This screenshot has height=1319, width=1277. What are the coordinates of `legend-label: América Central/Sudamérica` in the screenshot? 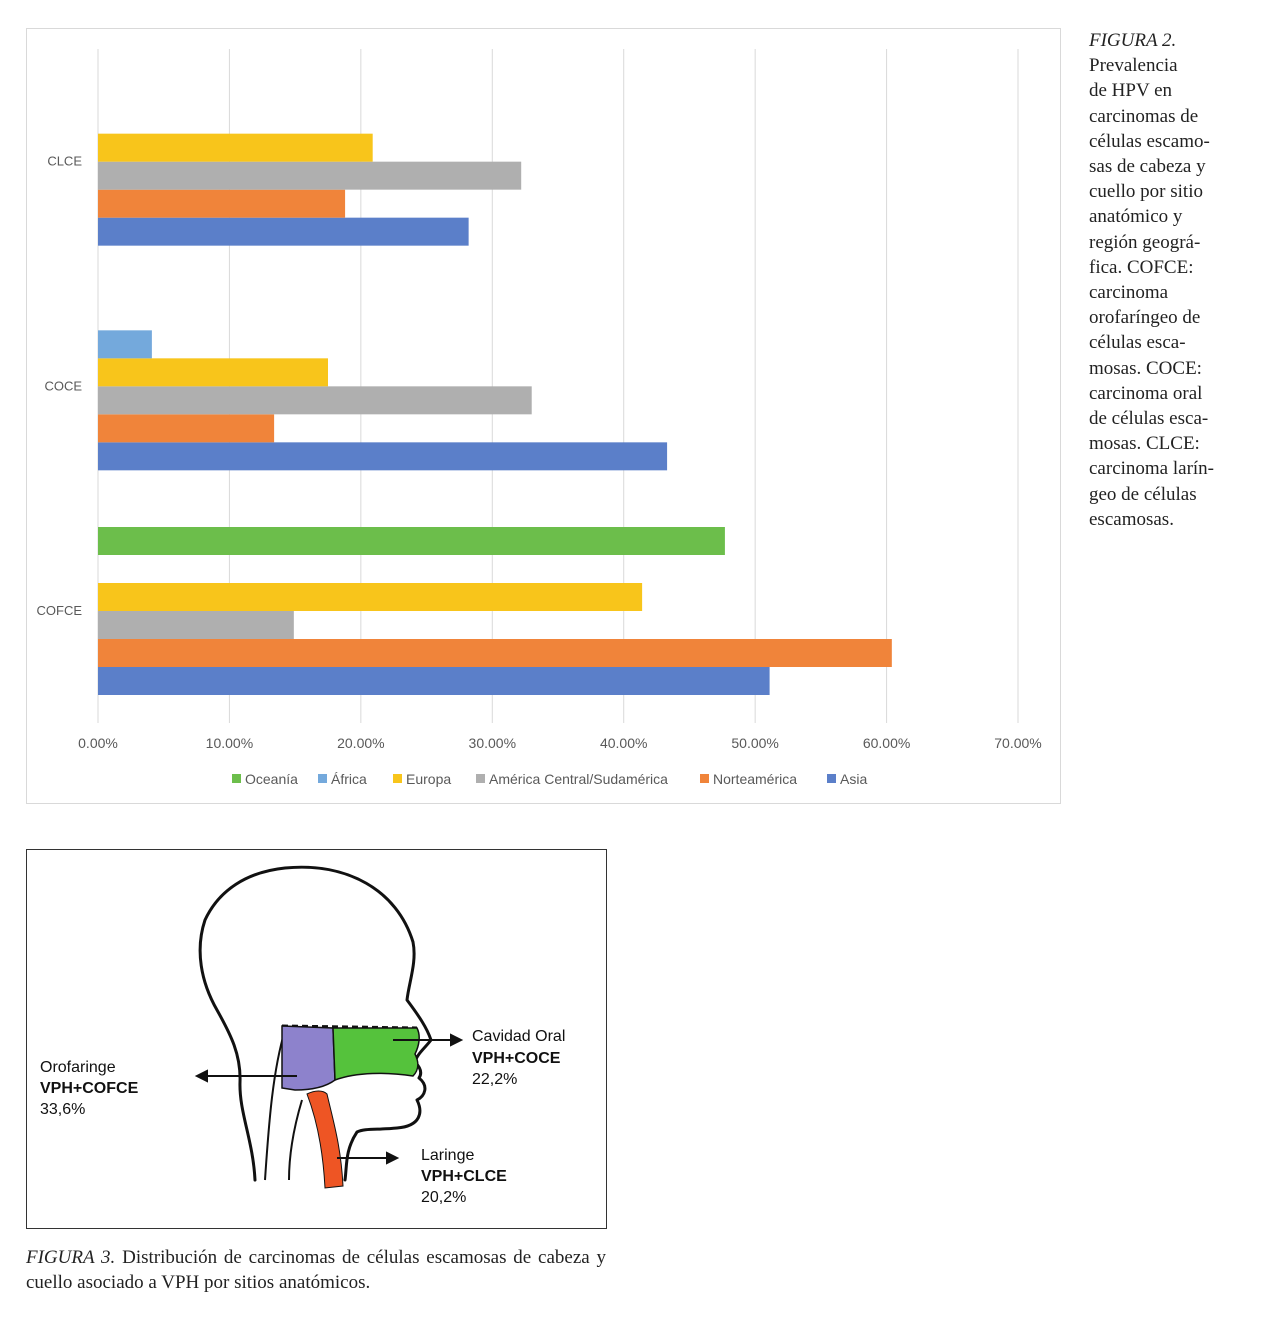 It's located at (578, 779).